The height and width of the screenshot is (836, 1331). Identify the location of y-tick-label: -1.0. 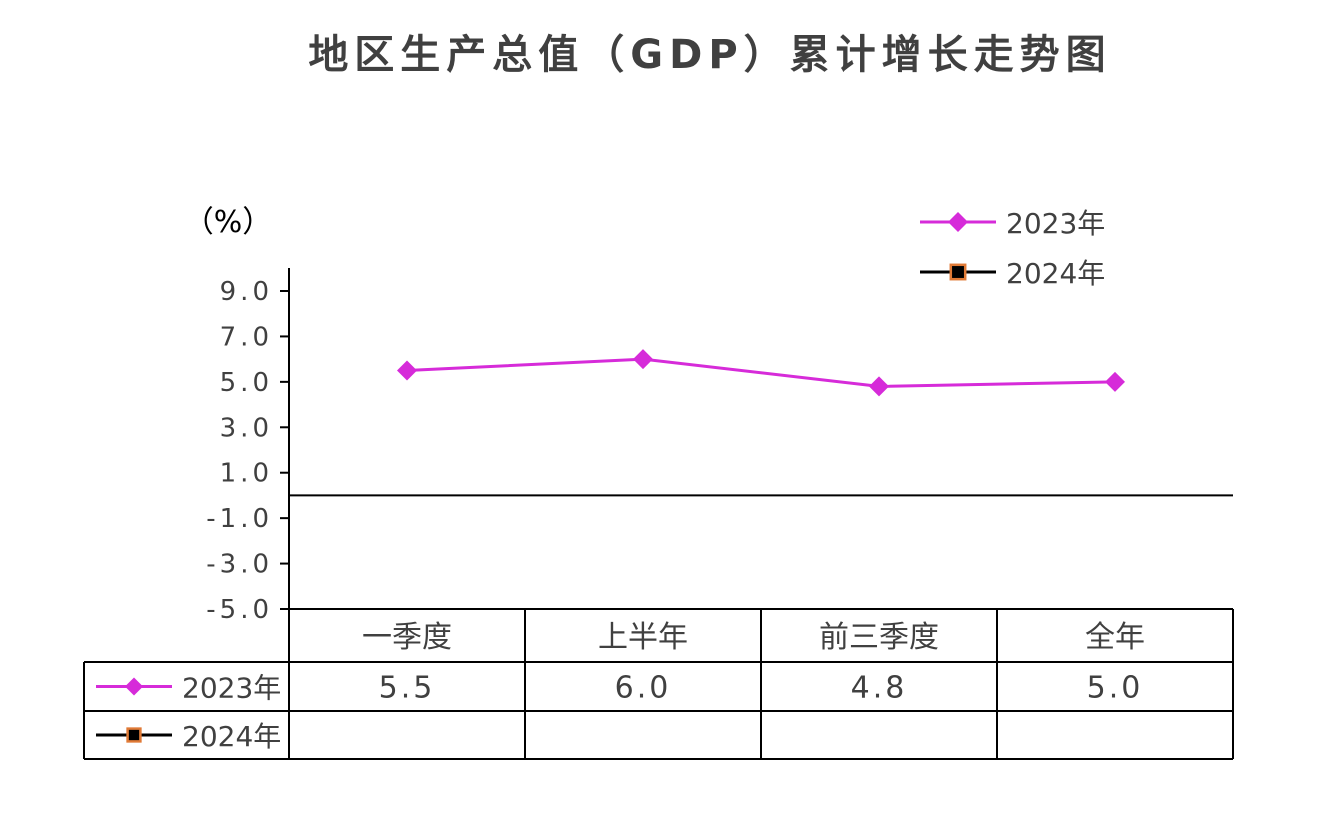
(239, 519).